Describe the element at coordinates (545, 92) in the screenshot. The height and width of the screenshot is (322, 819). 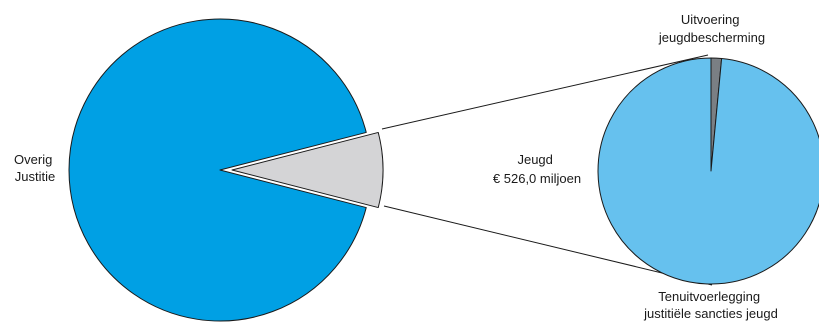
I see `connector-line-top` at that location.